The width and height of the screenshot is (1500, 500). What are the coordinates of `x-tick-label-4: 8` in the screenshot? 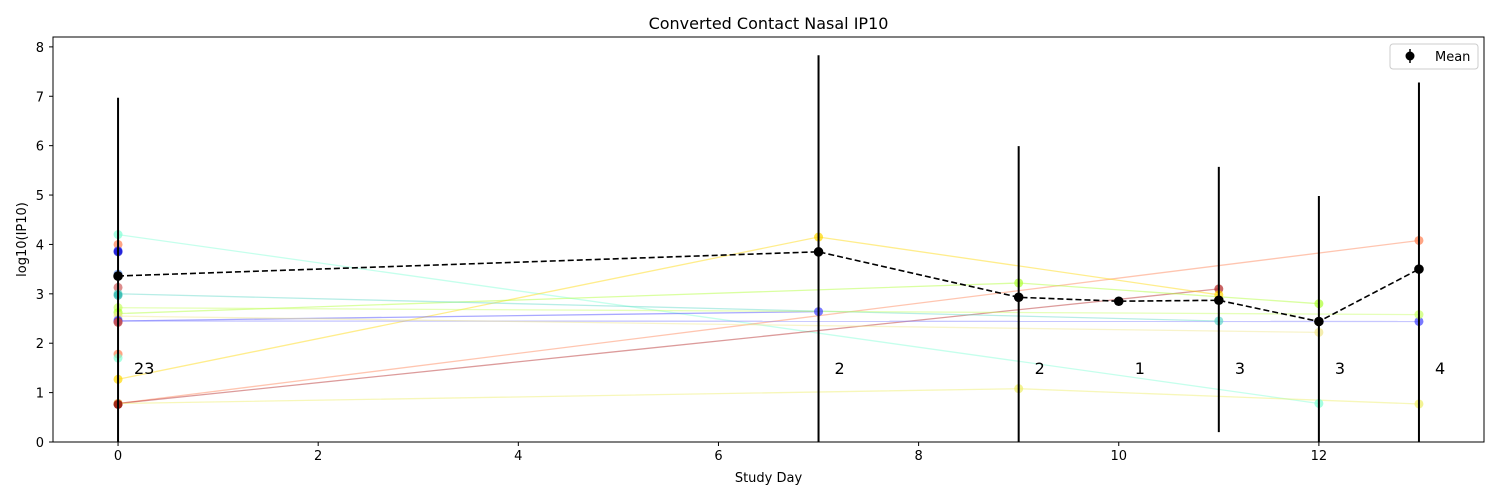 It's located at (918, 456).